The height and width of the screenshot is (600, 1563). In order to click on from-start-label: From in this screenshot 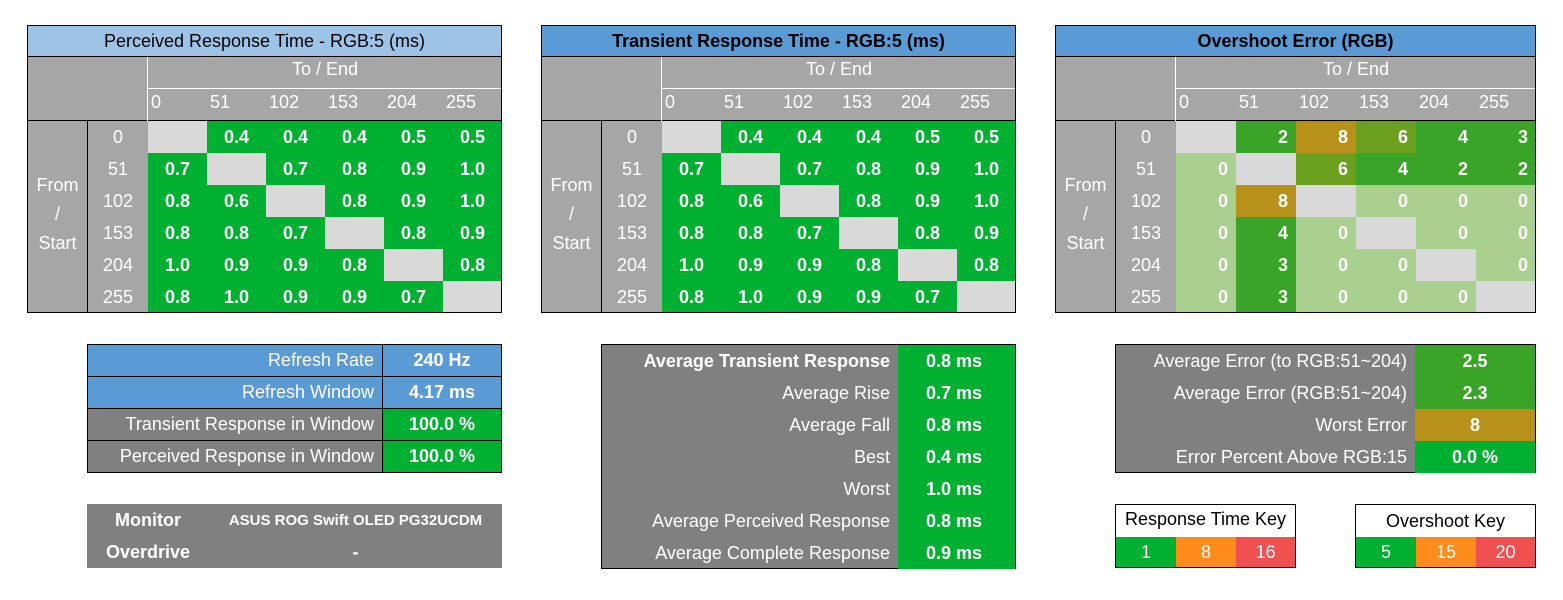, I will do `click(571, 185)`.